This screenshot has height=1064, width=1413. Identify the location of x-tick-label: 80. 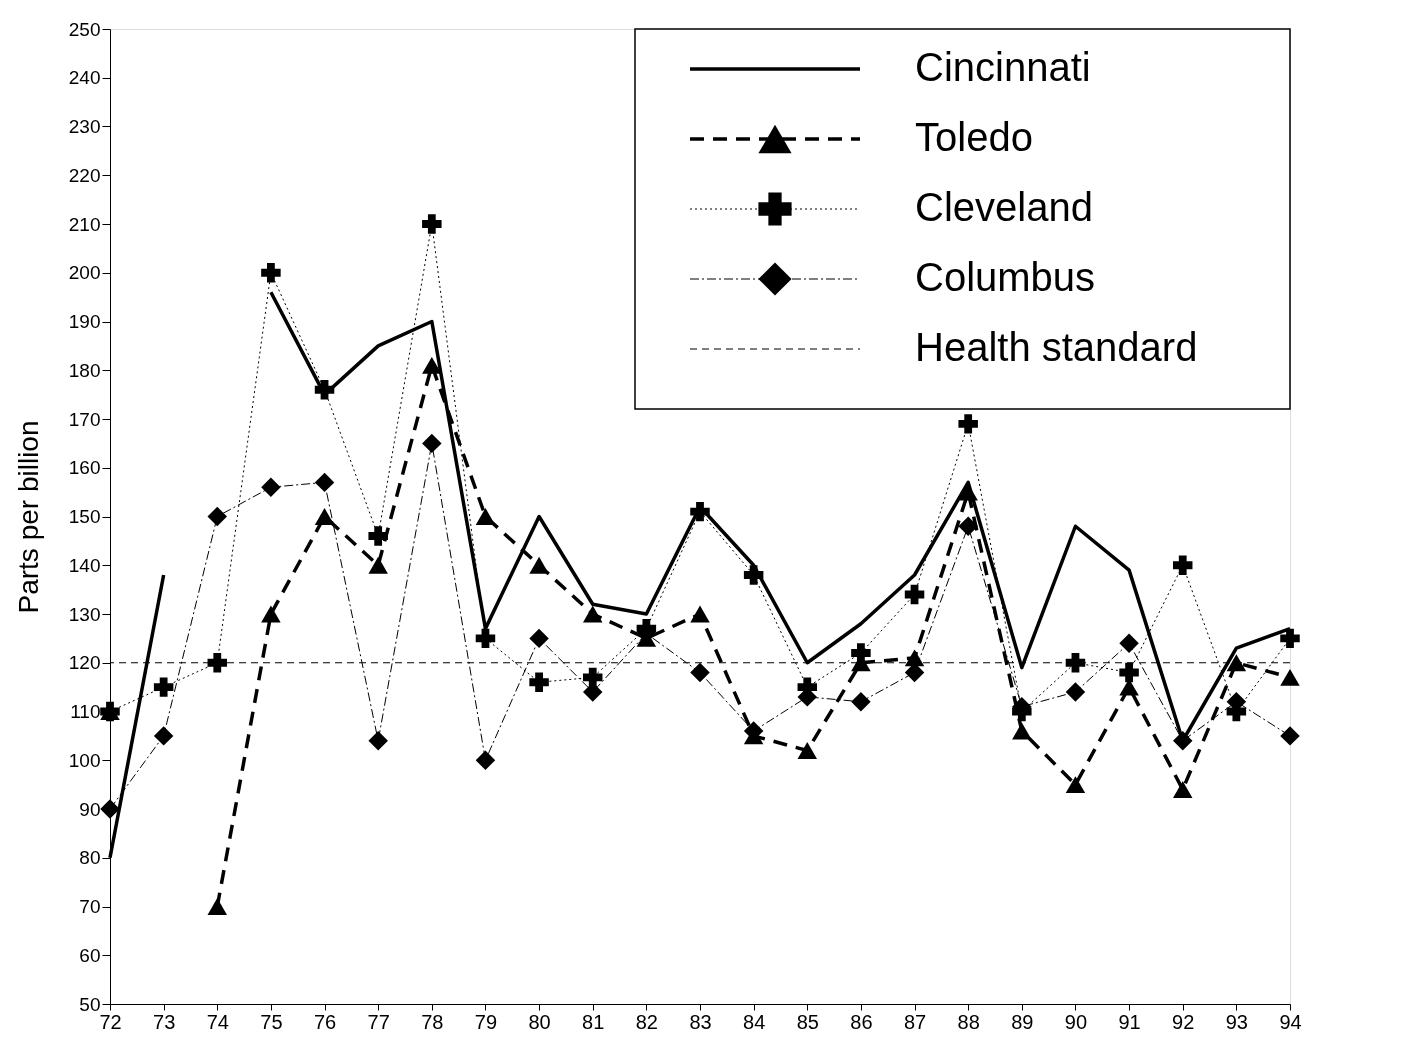
(539, 1021).